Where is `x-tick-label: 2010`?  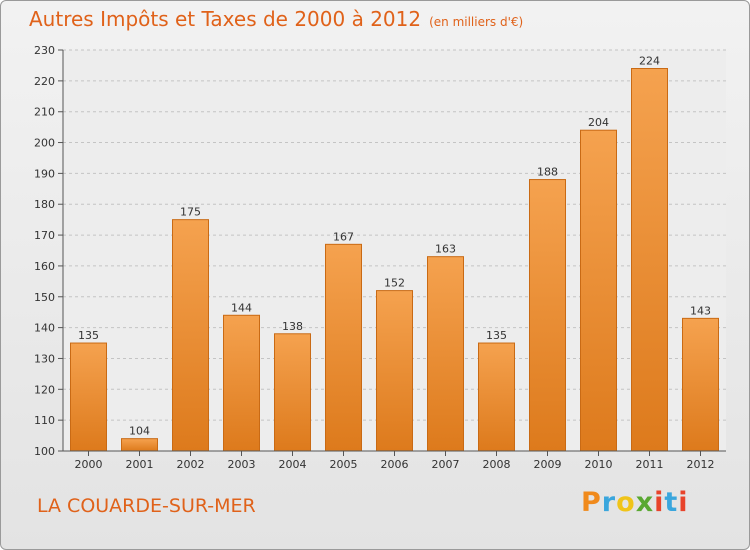
x-tick-label: 2010 is located at coordinates (599, 464).